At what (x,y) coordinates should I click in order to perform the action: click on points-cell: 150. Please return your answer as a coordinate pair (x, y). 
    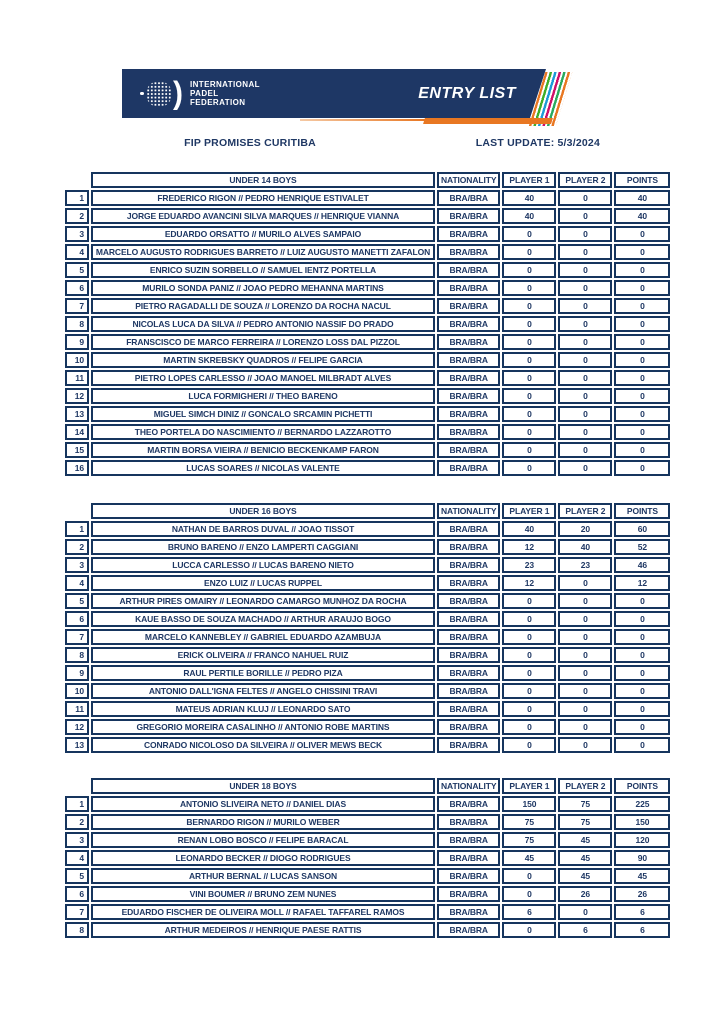
    Looking at the image, I should click on (642, 822).